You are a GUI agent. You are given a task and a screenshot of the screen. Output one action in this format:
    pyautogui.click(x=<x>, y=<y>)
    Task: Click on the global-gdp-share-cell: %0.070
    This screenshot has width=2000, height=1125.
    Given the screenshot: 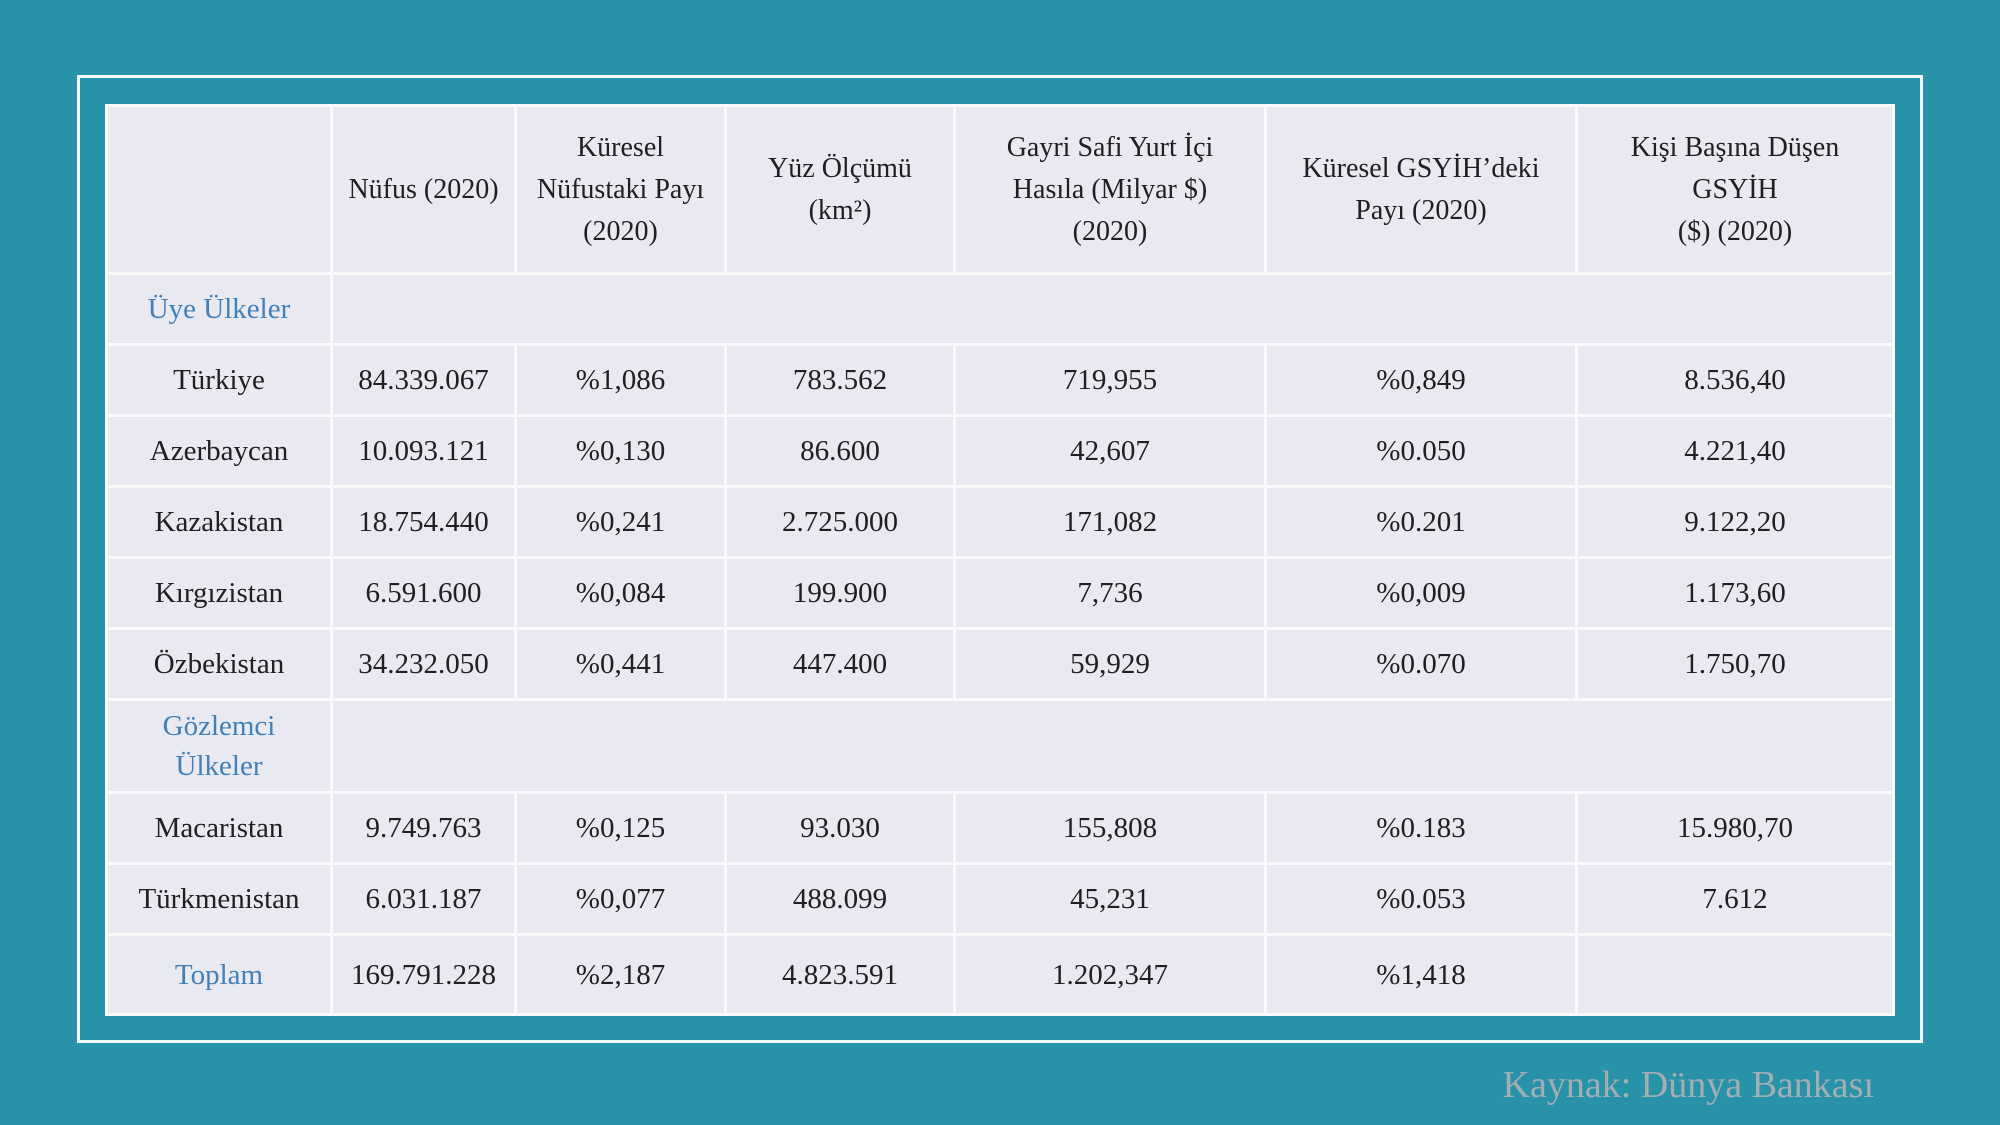 What is the action you would take?
    pyautogui.click(x=1421, y=664)
    